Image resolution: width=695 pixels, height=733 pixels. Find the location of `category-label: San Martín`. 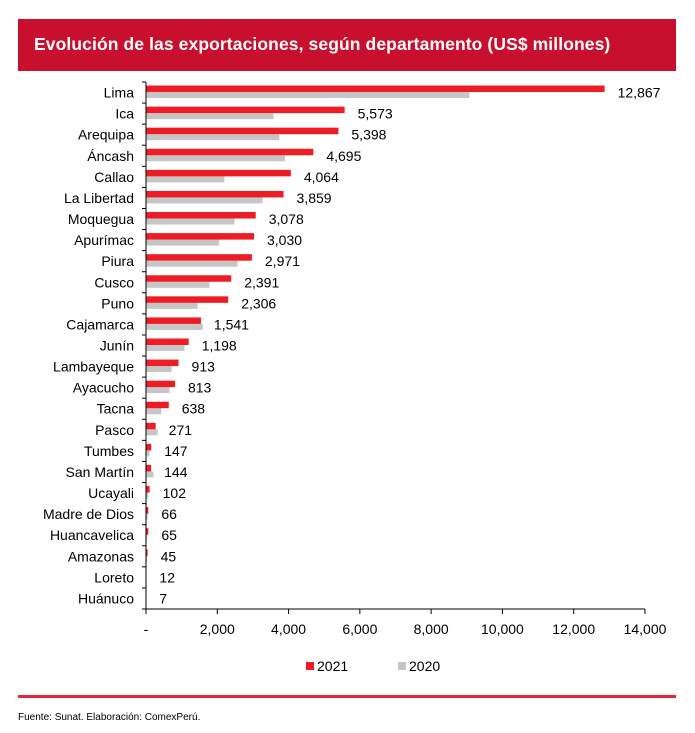

category-label: San Martín is located at coordinates (100, 472).